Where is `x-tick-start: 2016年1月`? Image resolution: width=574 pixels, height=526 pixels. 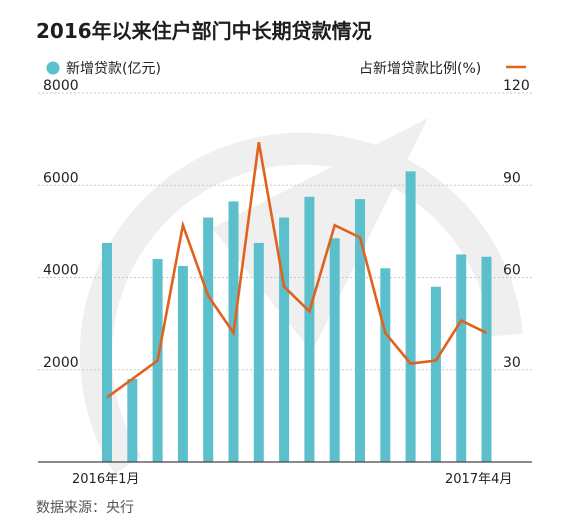
x-tick-start: 2016年1月 is located at coordinates (105, 479).